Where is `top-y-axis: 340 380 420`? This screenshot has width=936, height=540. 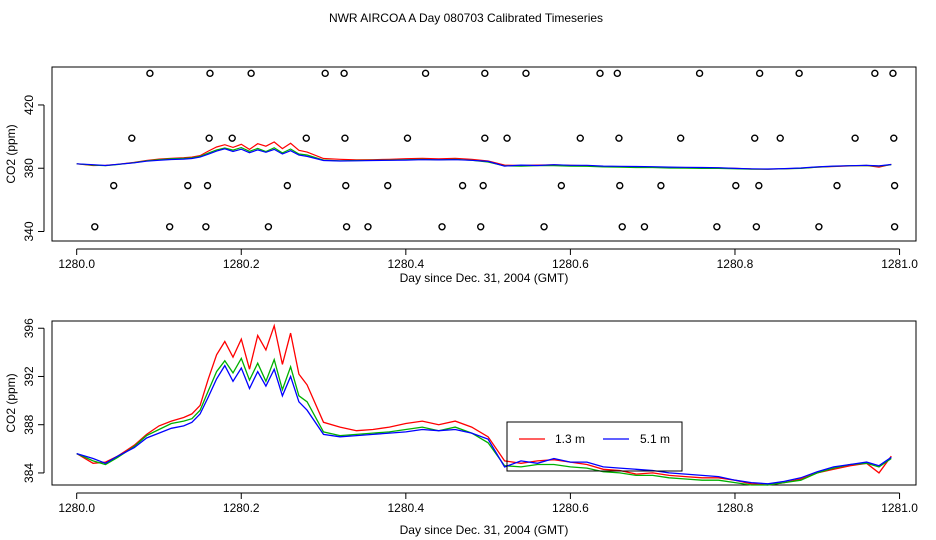 top-y-axis: 340 380 420 is located at coordinates (33, 168).